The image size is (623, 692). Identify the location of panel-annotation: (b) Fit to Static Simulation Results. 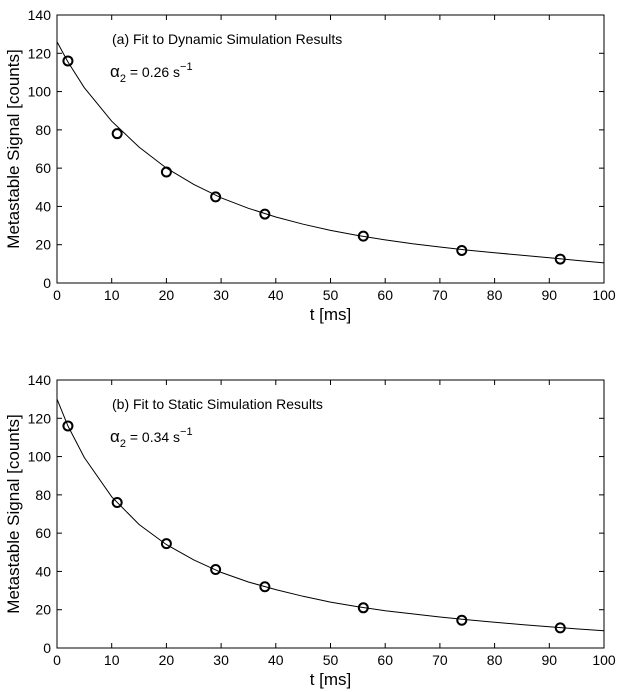
(217, 404).